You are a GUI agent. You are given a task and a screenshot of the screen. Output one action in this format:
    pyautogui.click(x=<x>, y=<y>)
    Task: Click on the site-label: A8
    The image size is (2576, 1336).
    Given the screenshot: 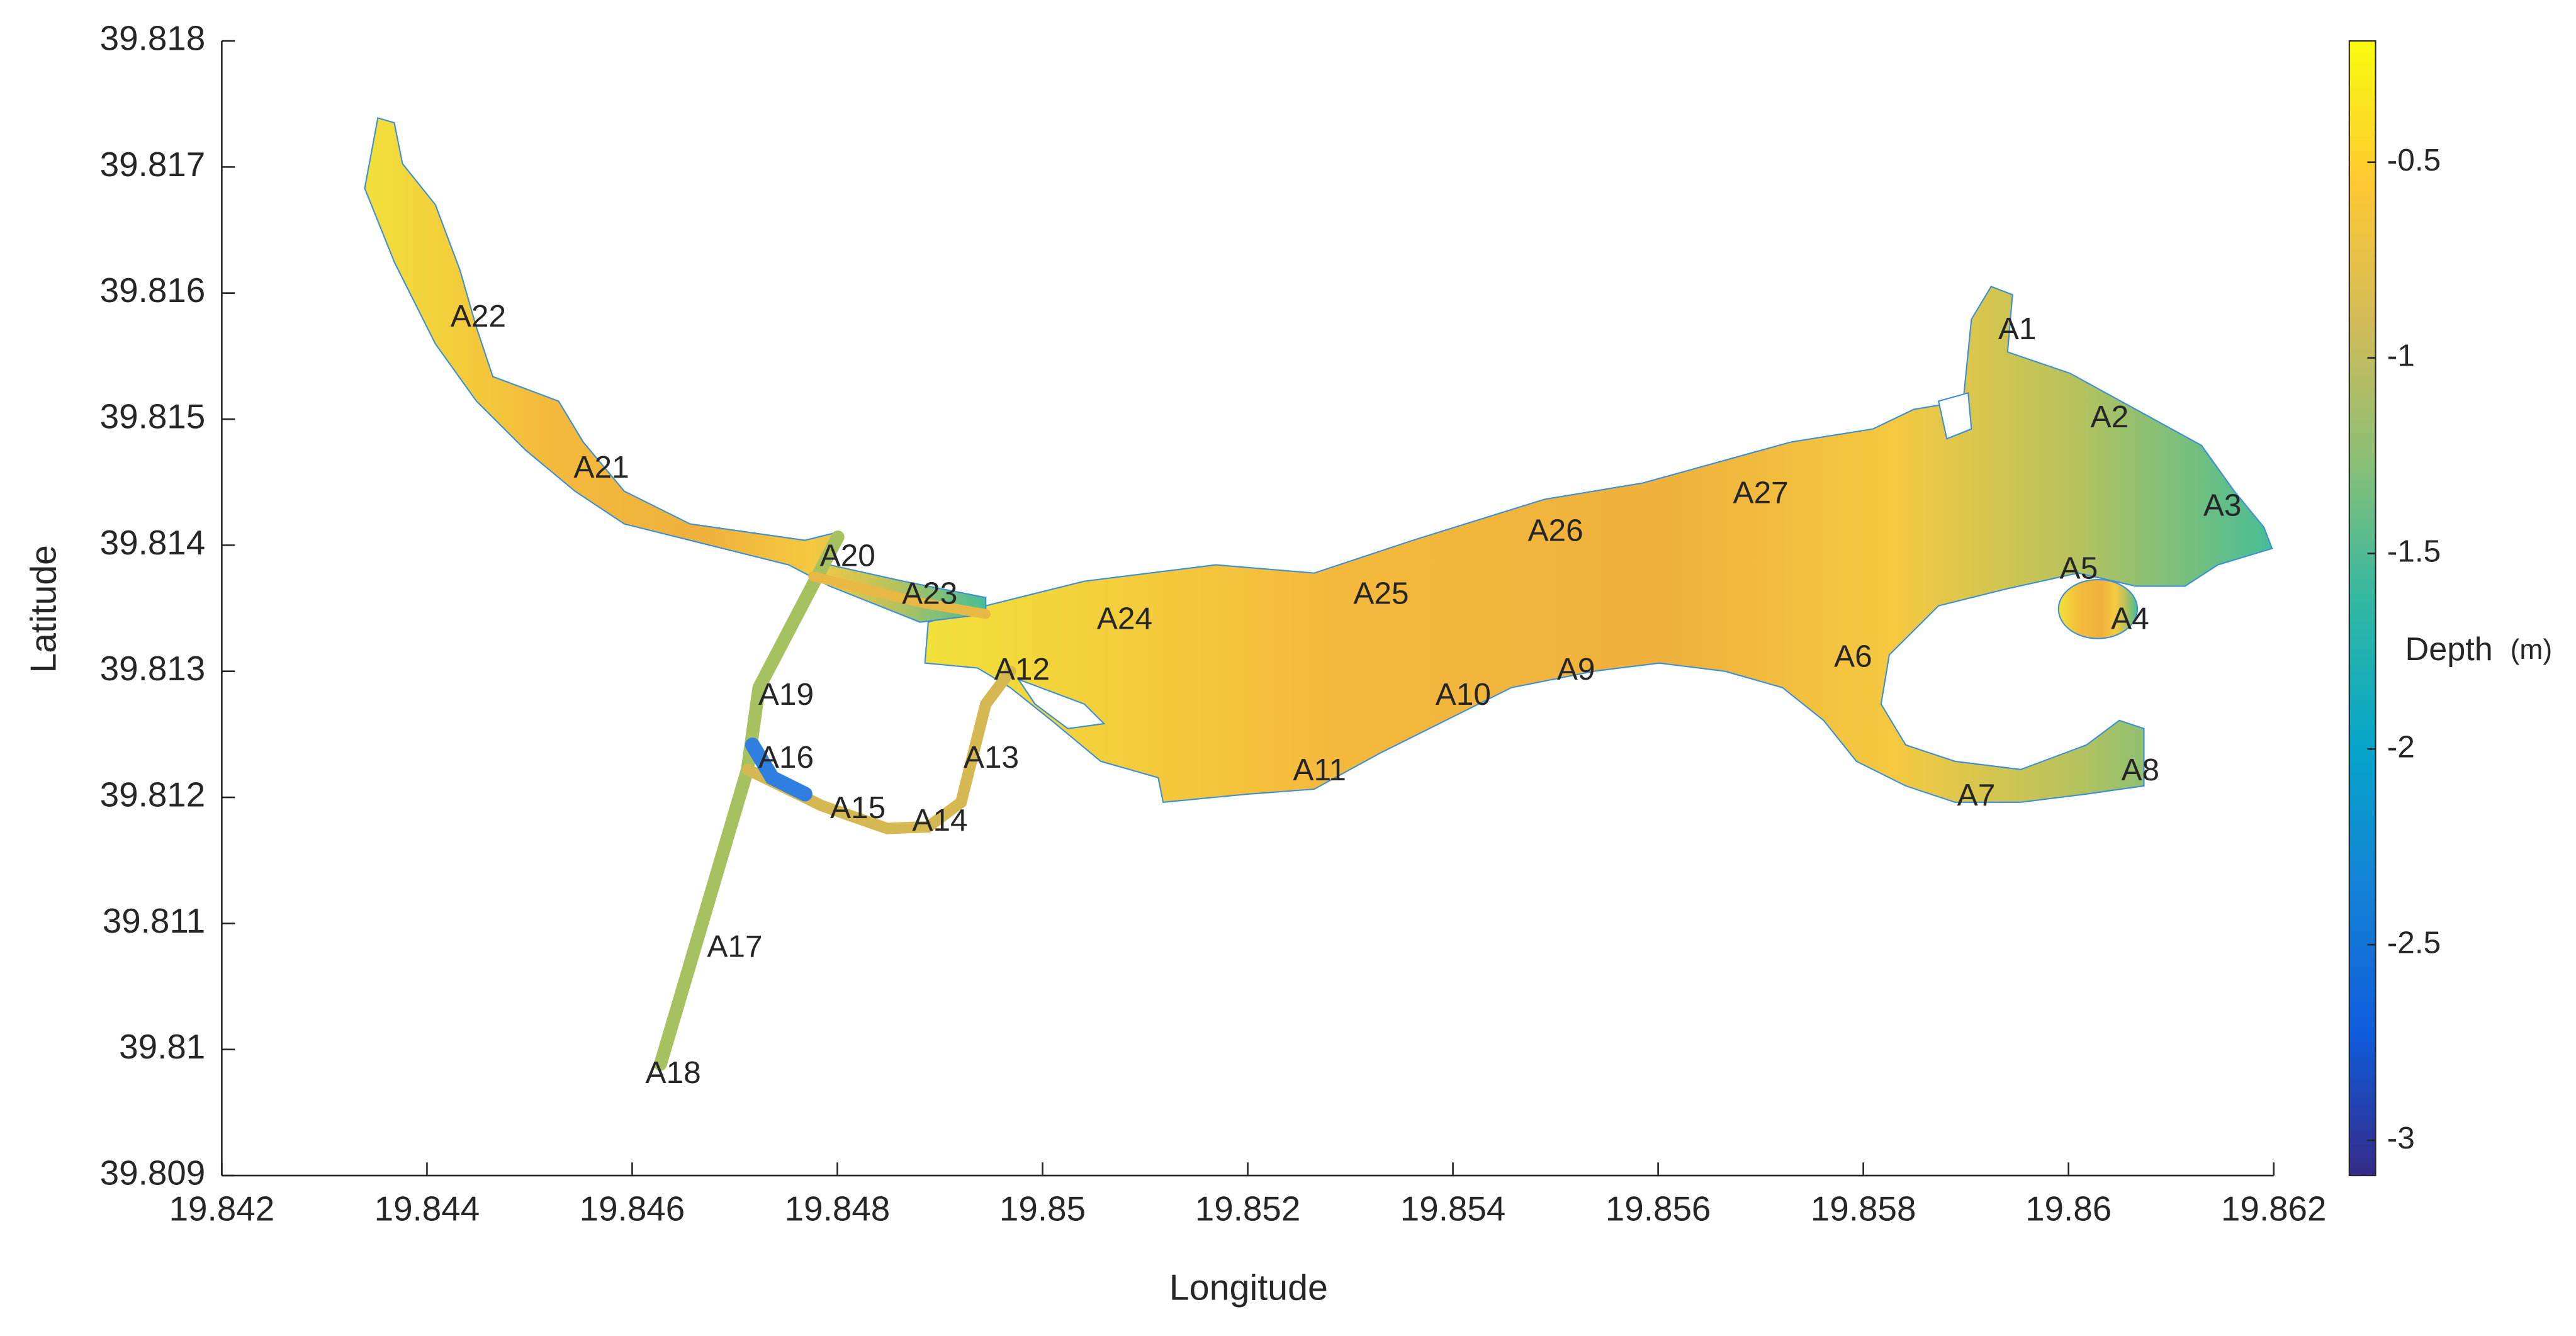 What is the action you would take?
    pyautogui.click(x=2140, y=770)
    